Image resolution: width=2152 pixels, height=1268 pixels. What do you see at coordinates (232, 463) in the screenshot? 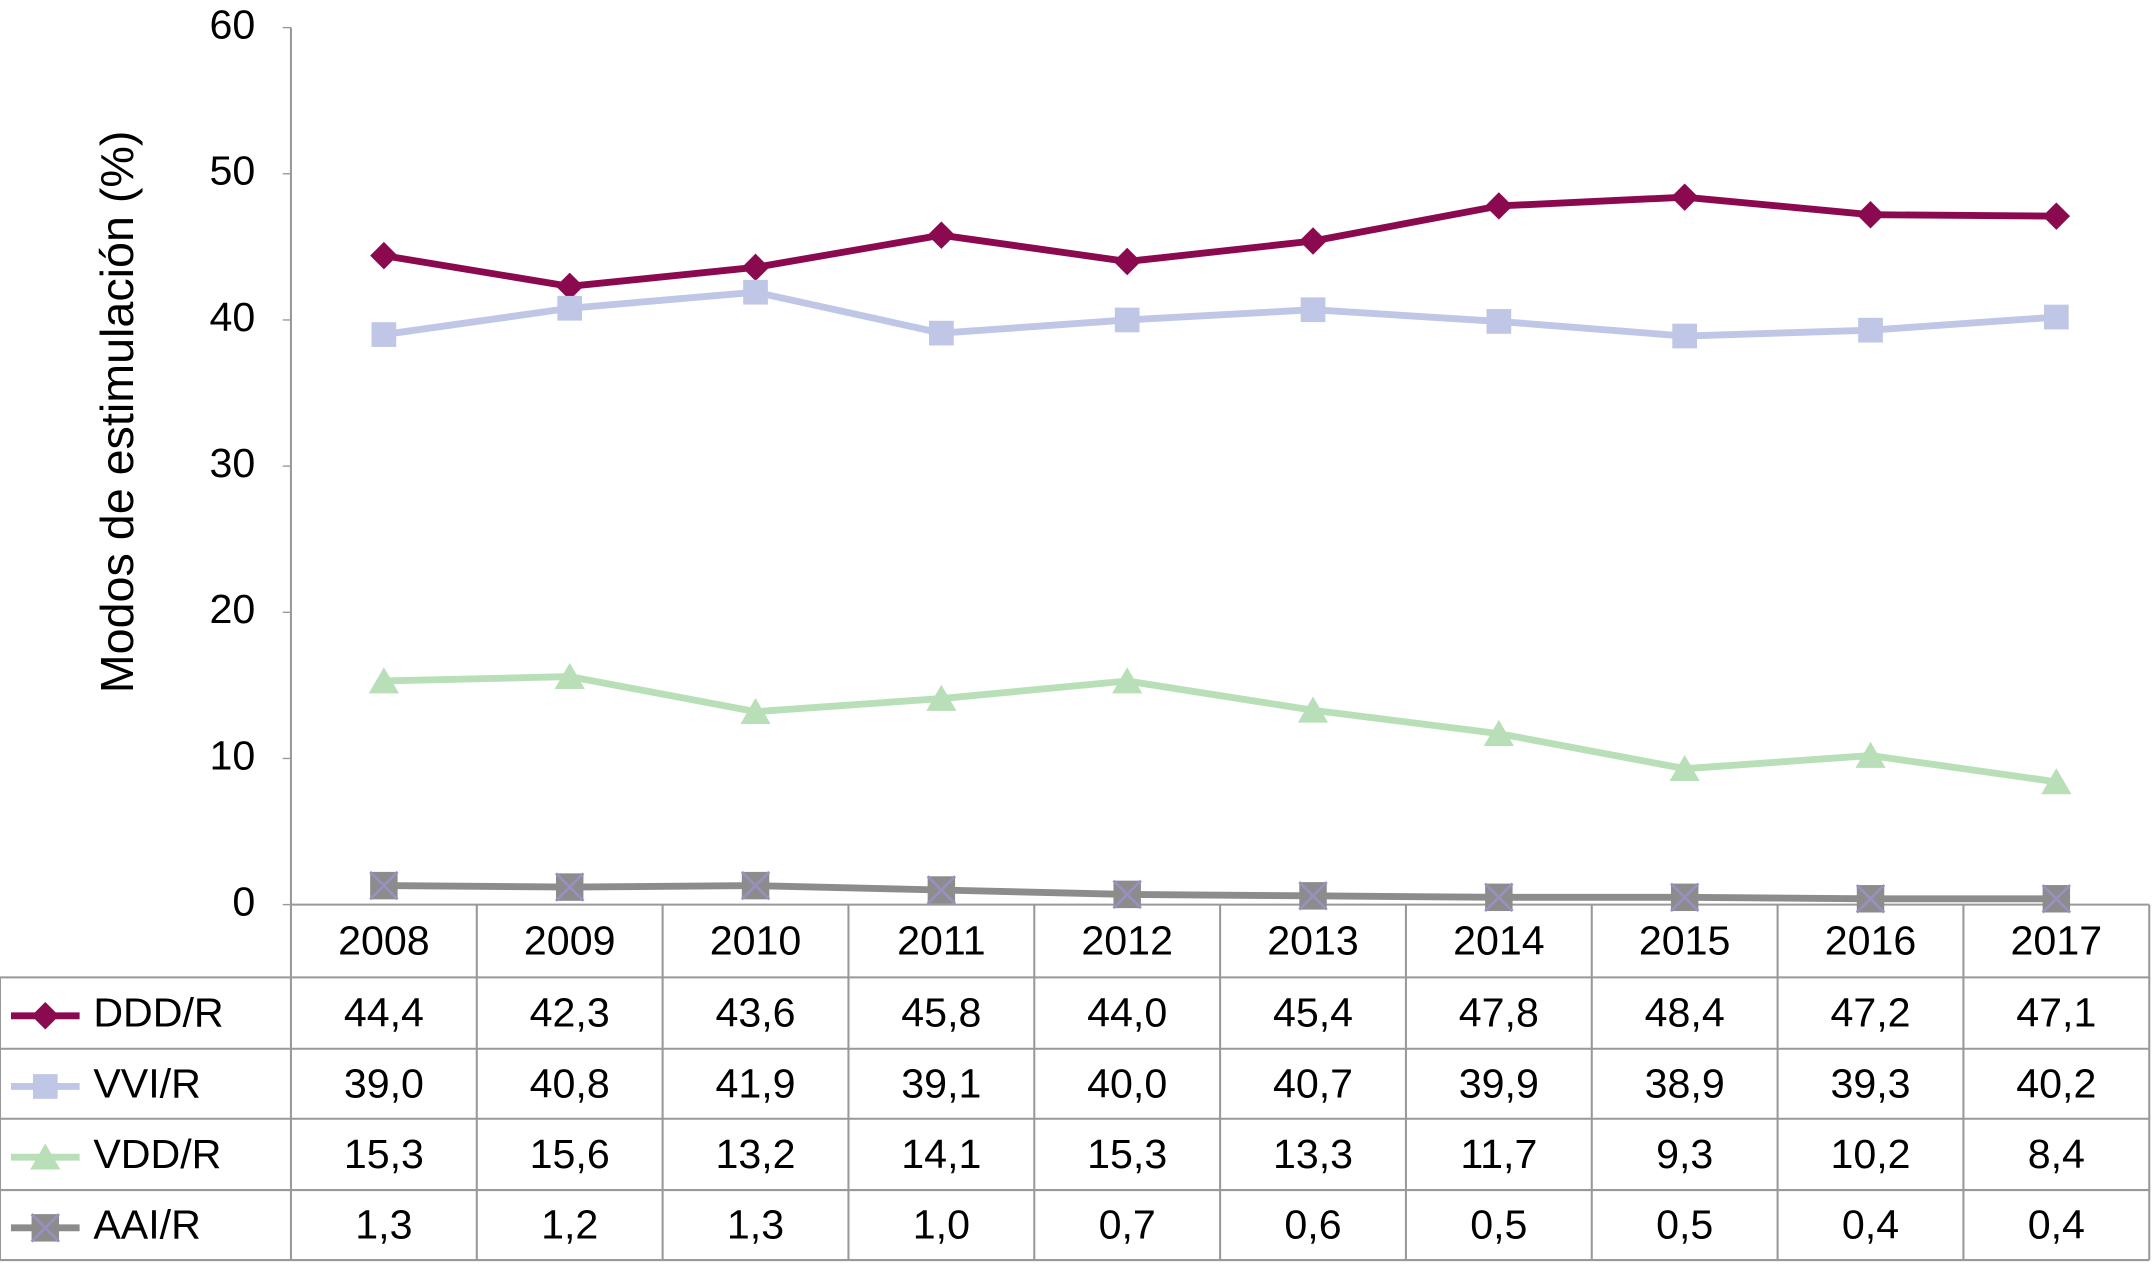
I see `y-tick-label: 30` at bounding box center [232, 463].